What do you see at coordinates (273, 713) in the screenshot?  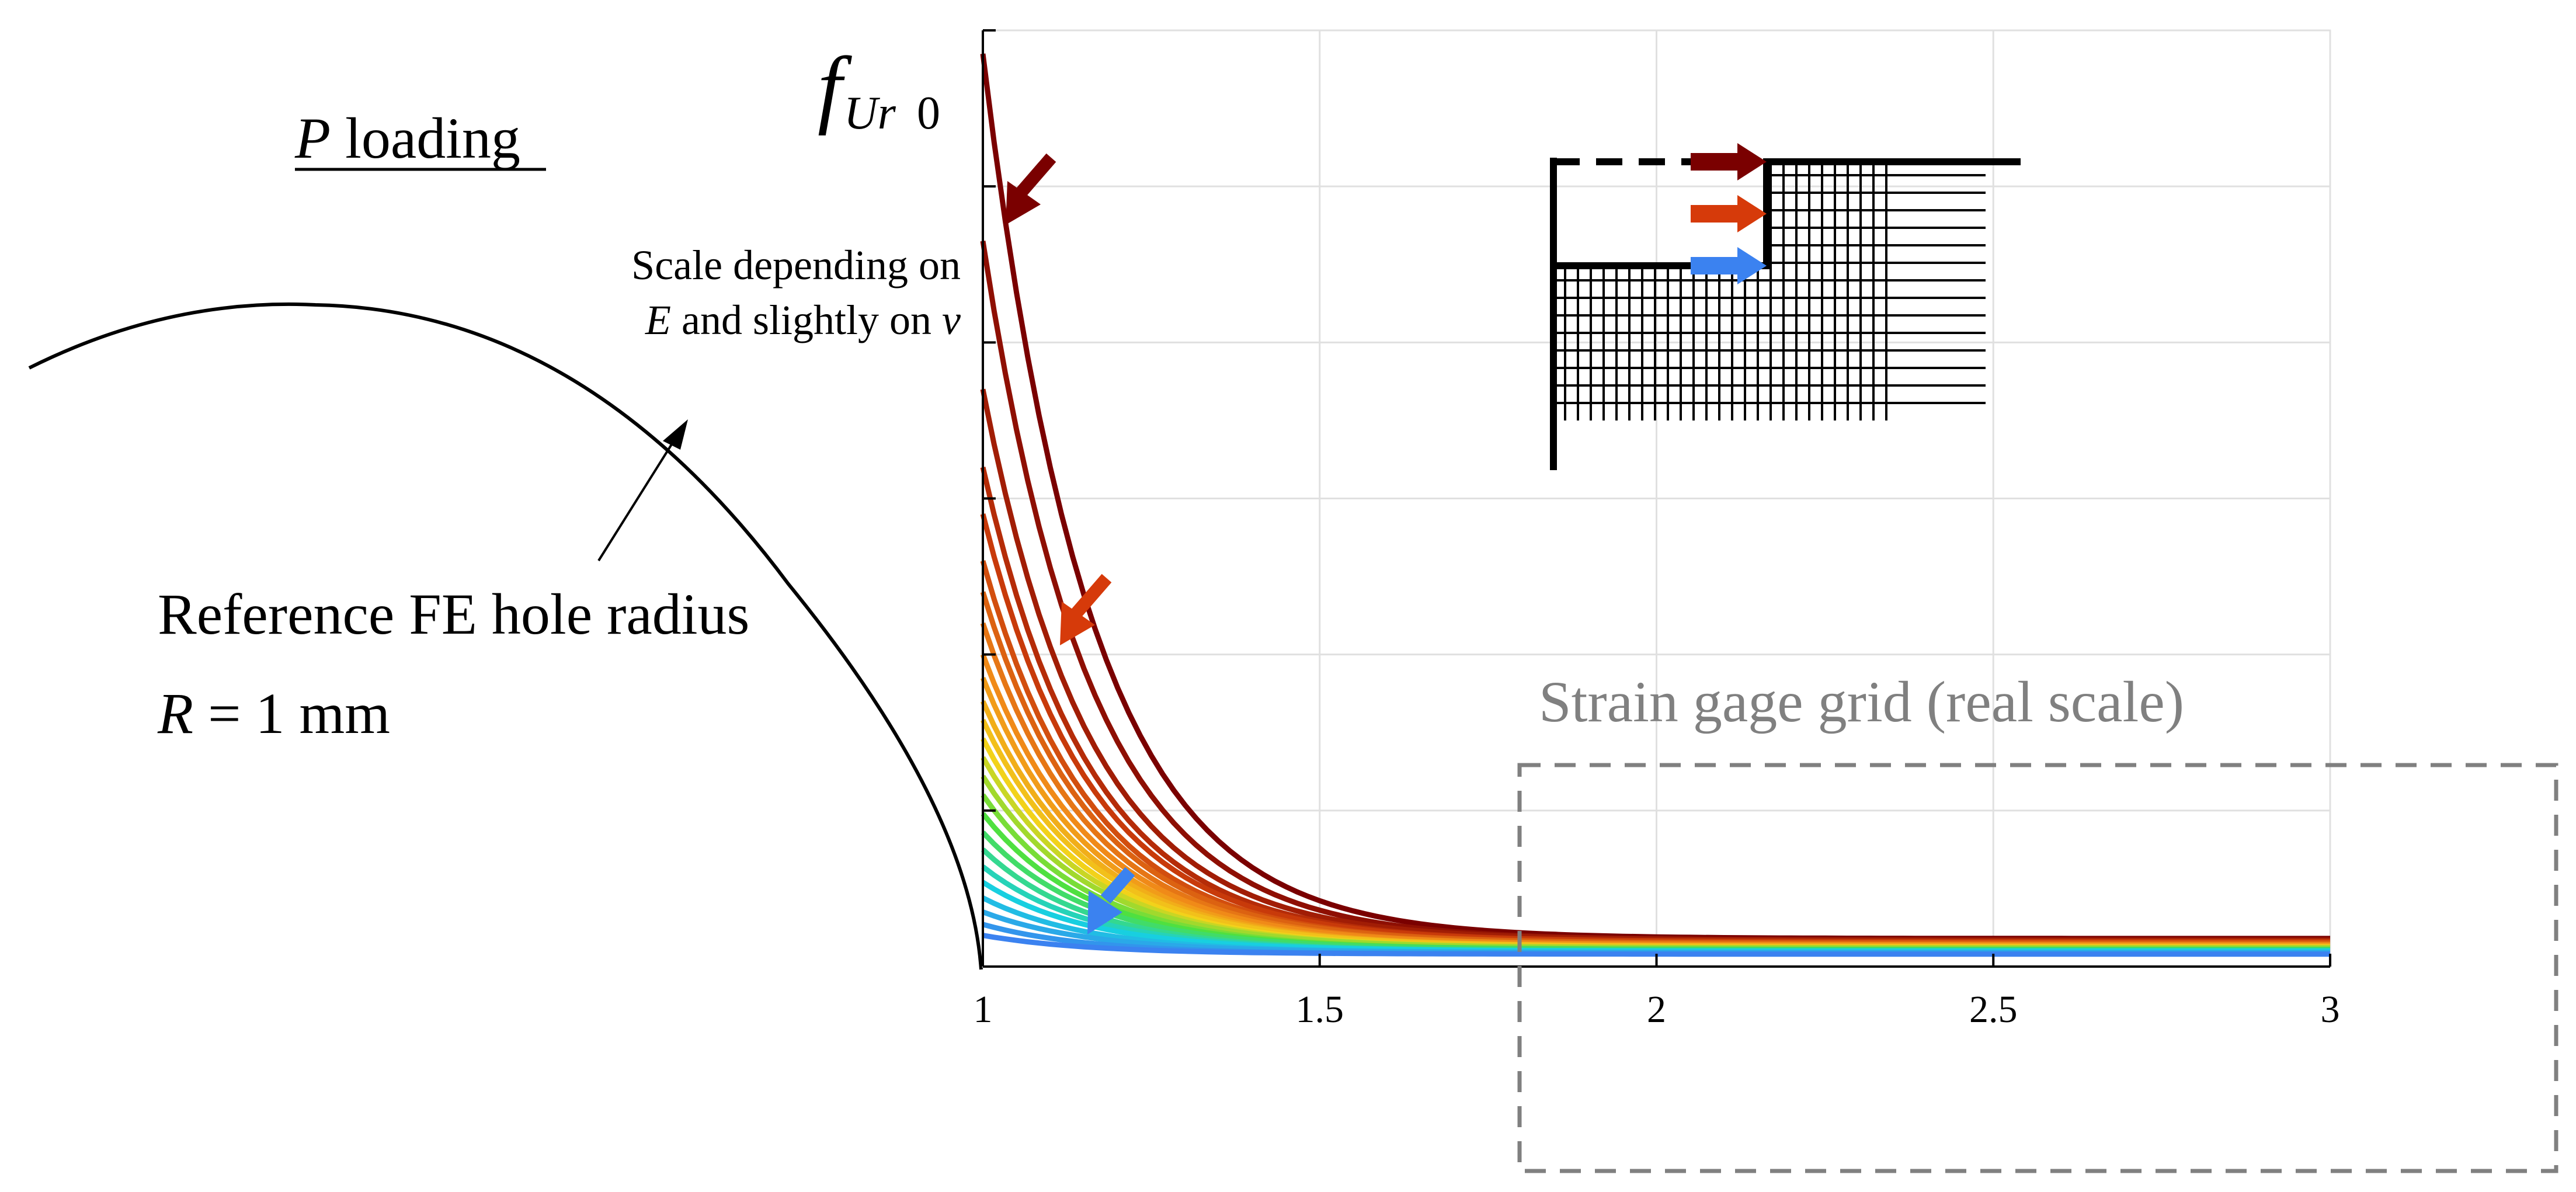 I see `hole-radius-label: R = 1 mm` at bounding box center [273, 713].